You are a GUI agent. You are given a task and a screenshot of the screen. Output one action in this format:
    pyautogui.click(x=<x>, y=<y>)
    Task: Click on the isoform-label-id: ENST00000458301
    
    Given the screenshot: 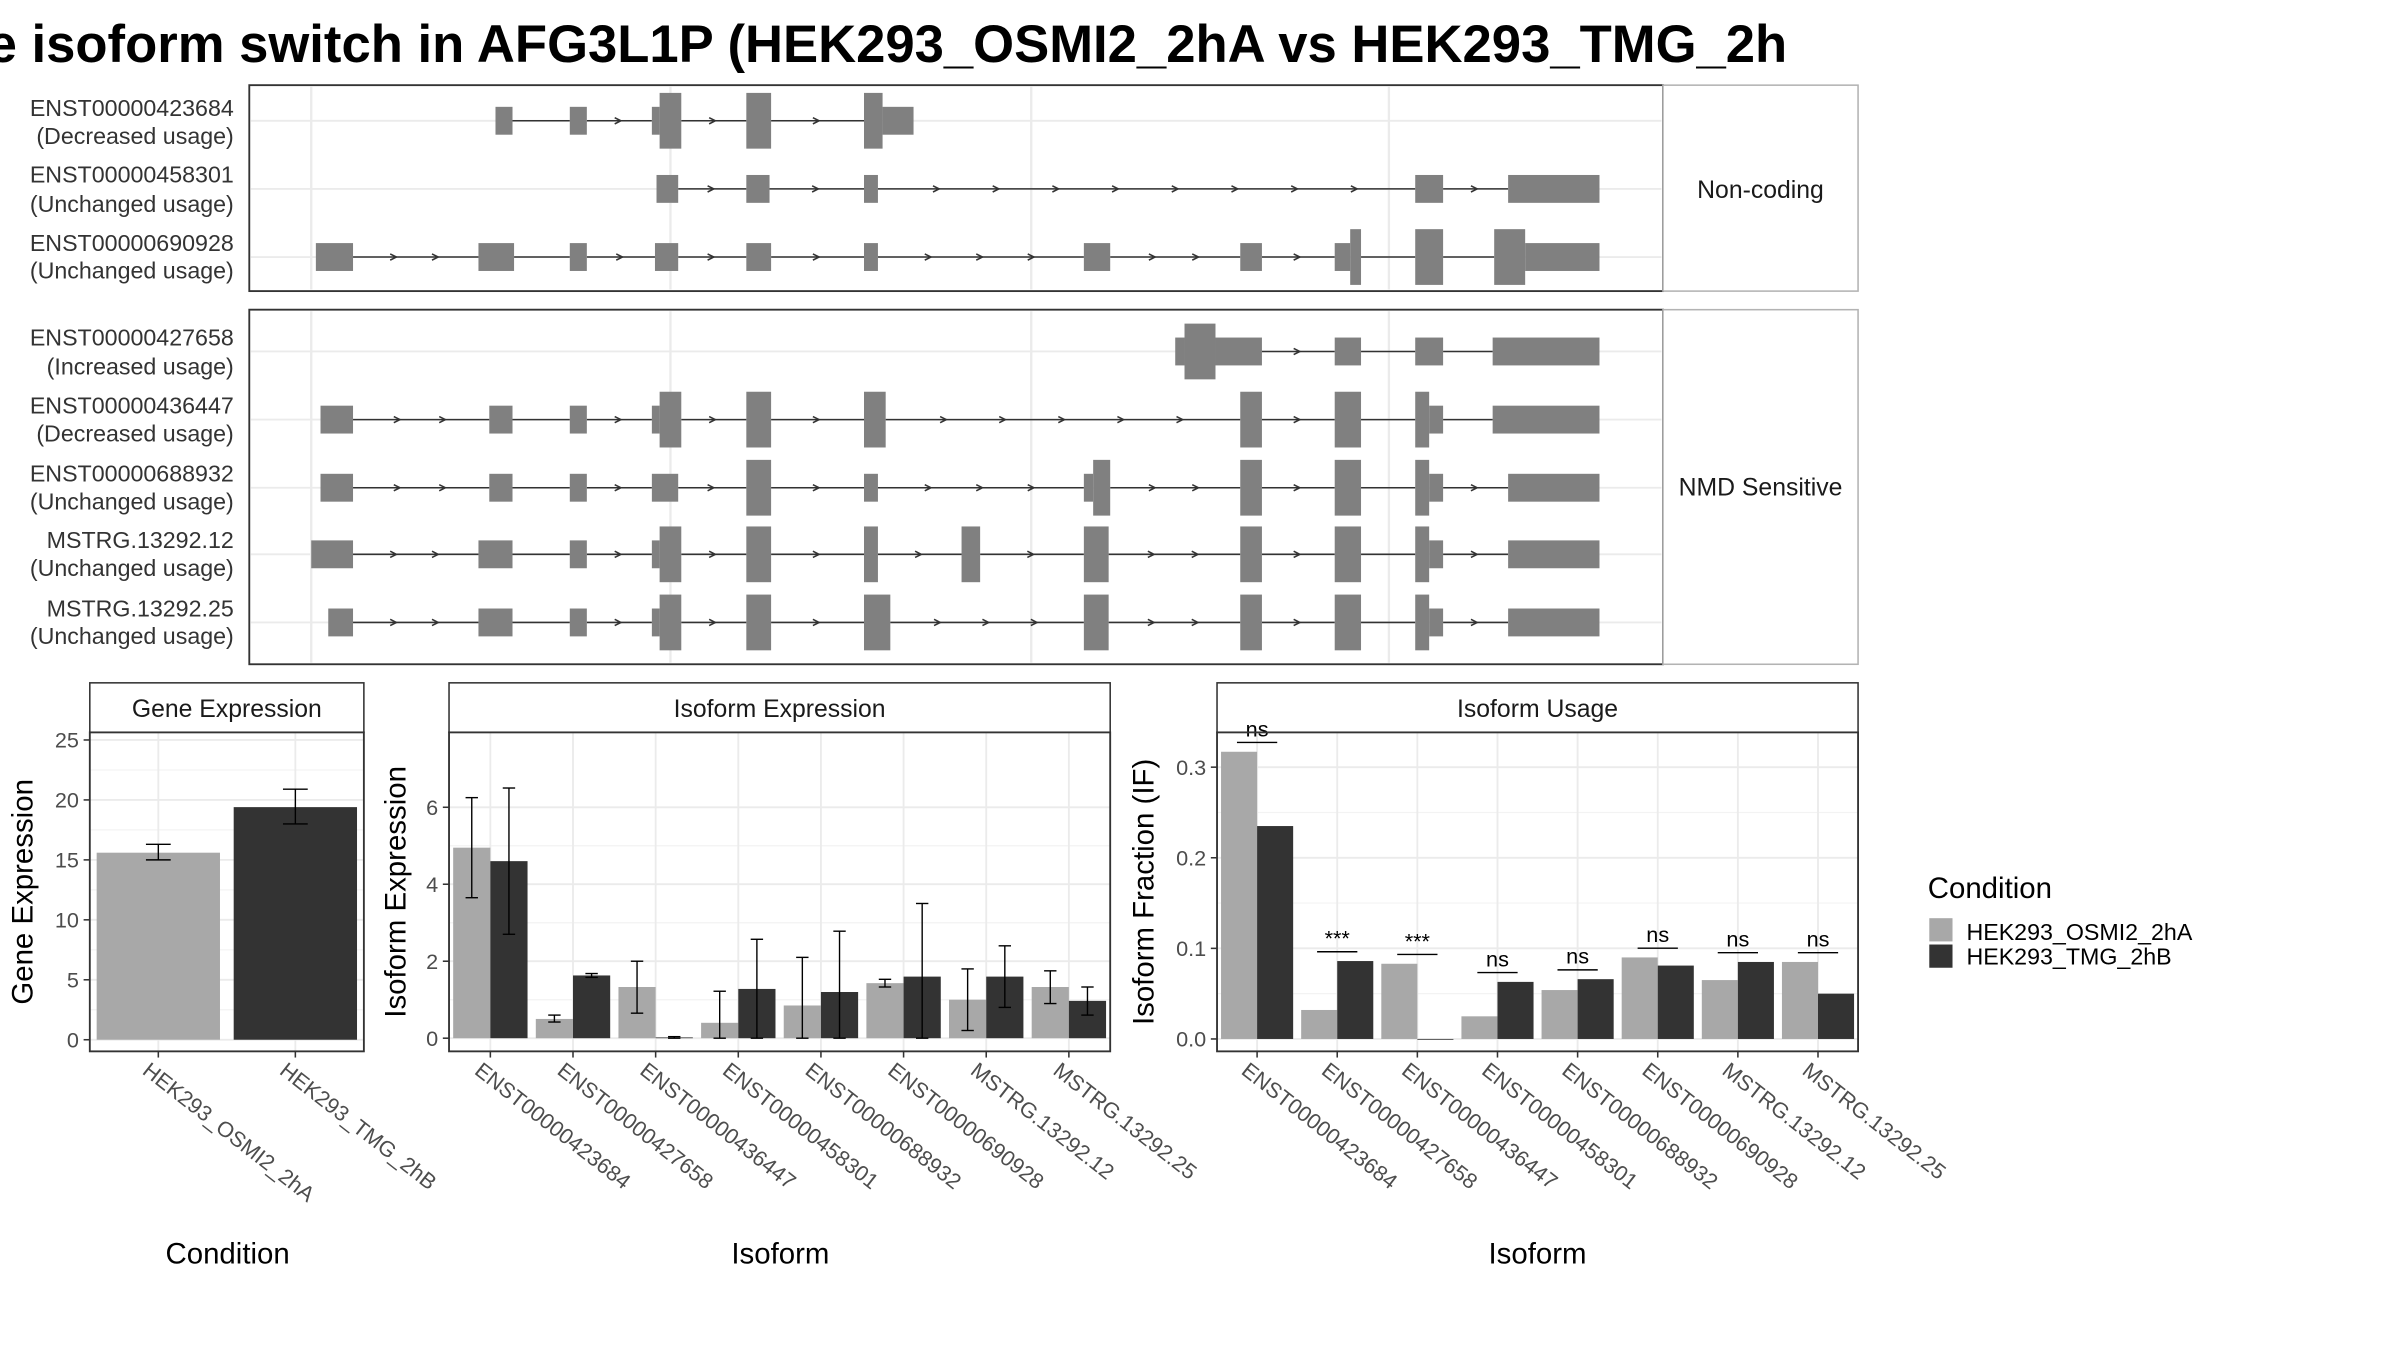 What is the action you would take?
    pyautogui.click(x=132, y=175)
    